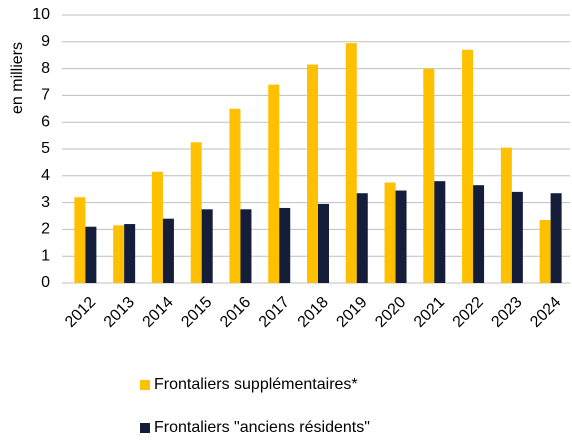 The height and width of the screenshot is (442, 572). What do you see at coordinates (45, 148) in the screenshot?
I see `y-tick-label: 5` at bounding box center [45, 148].